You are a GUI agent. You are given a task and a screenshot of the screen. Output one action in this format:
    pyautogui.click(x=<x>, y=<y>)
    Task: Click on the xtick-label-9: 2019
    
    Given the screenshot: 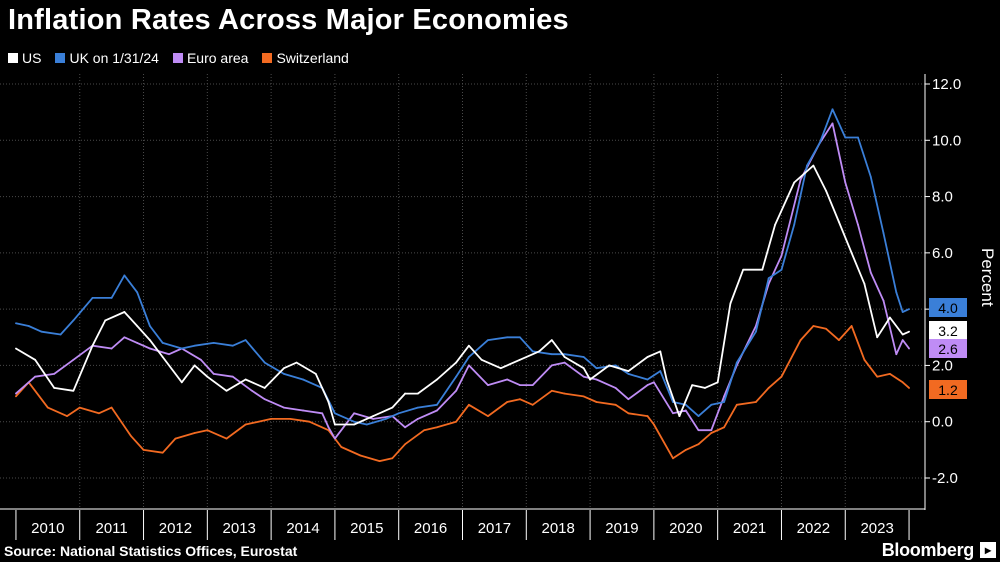 What is the action you would take?
    pyautogui.click(x=621, y=528)
    